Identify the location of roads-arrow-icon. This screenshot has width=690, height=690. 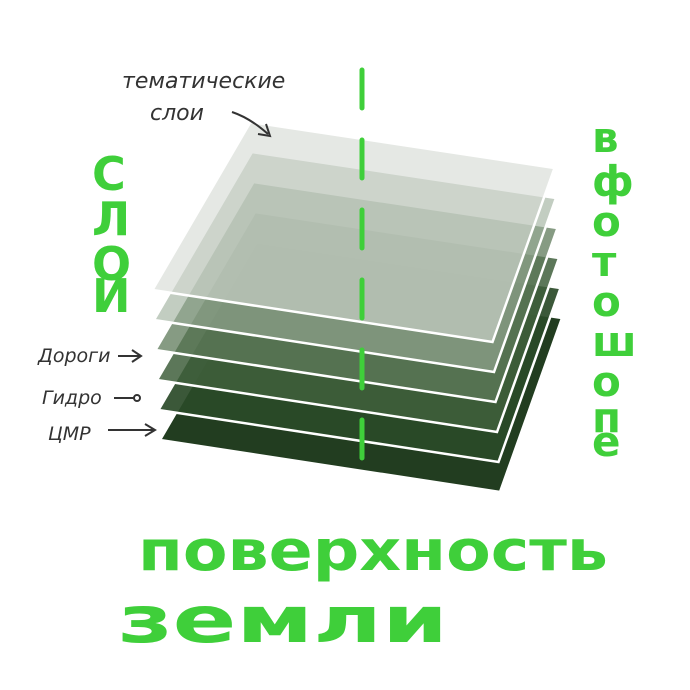
(130, 356).